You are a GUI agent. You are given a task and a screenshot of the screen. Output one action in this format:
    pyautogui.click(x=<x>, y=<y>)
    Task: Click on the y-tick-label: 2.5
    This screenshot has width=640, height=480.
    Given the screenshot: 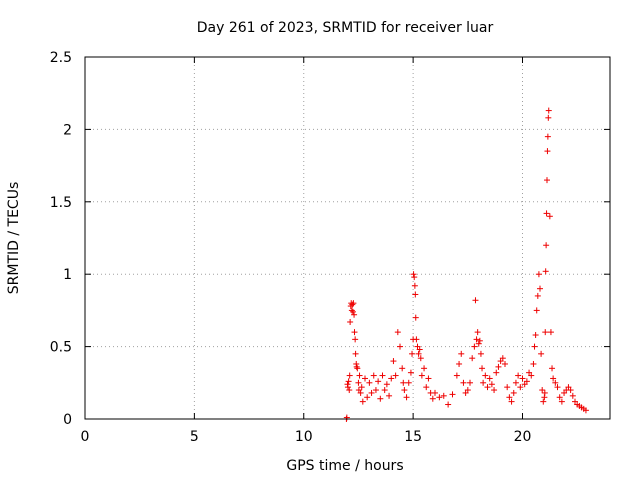 What is the action you would take?
    pyautogui.click(x=61, y=58)
    